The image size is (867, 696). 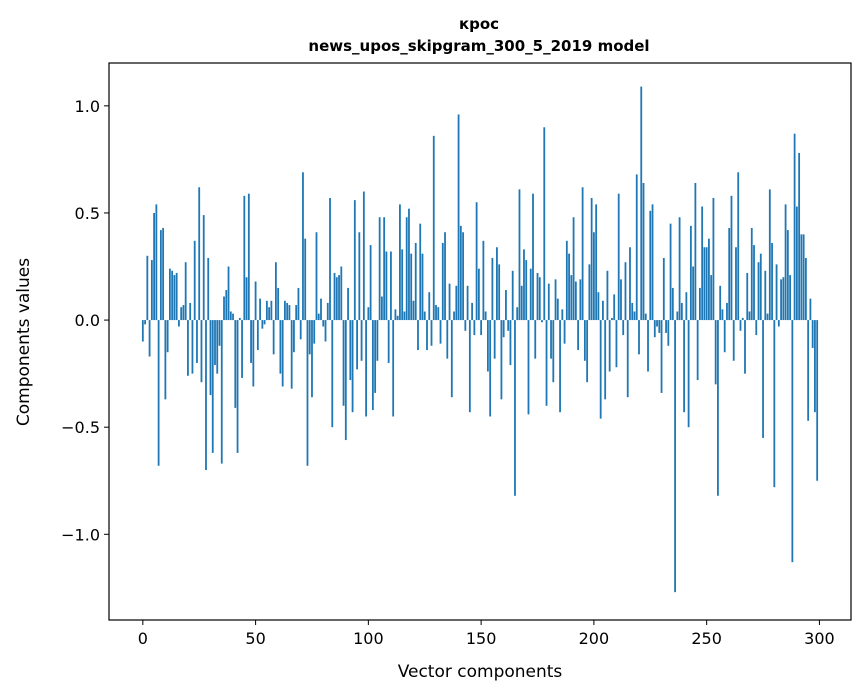 What do you see at coordinates (594, 638) in the screenshot?
I see `x-tick-label-200: 200` at bounding box center [594, 638].